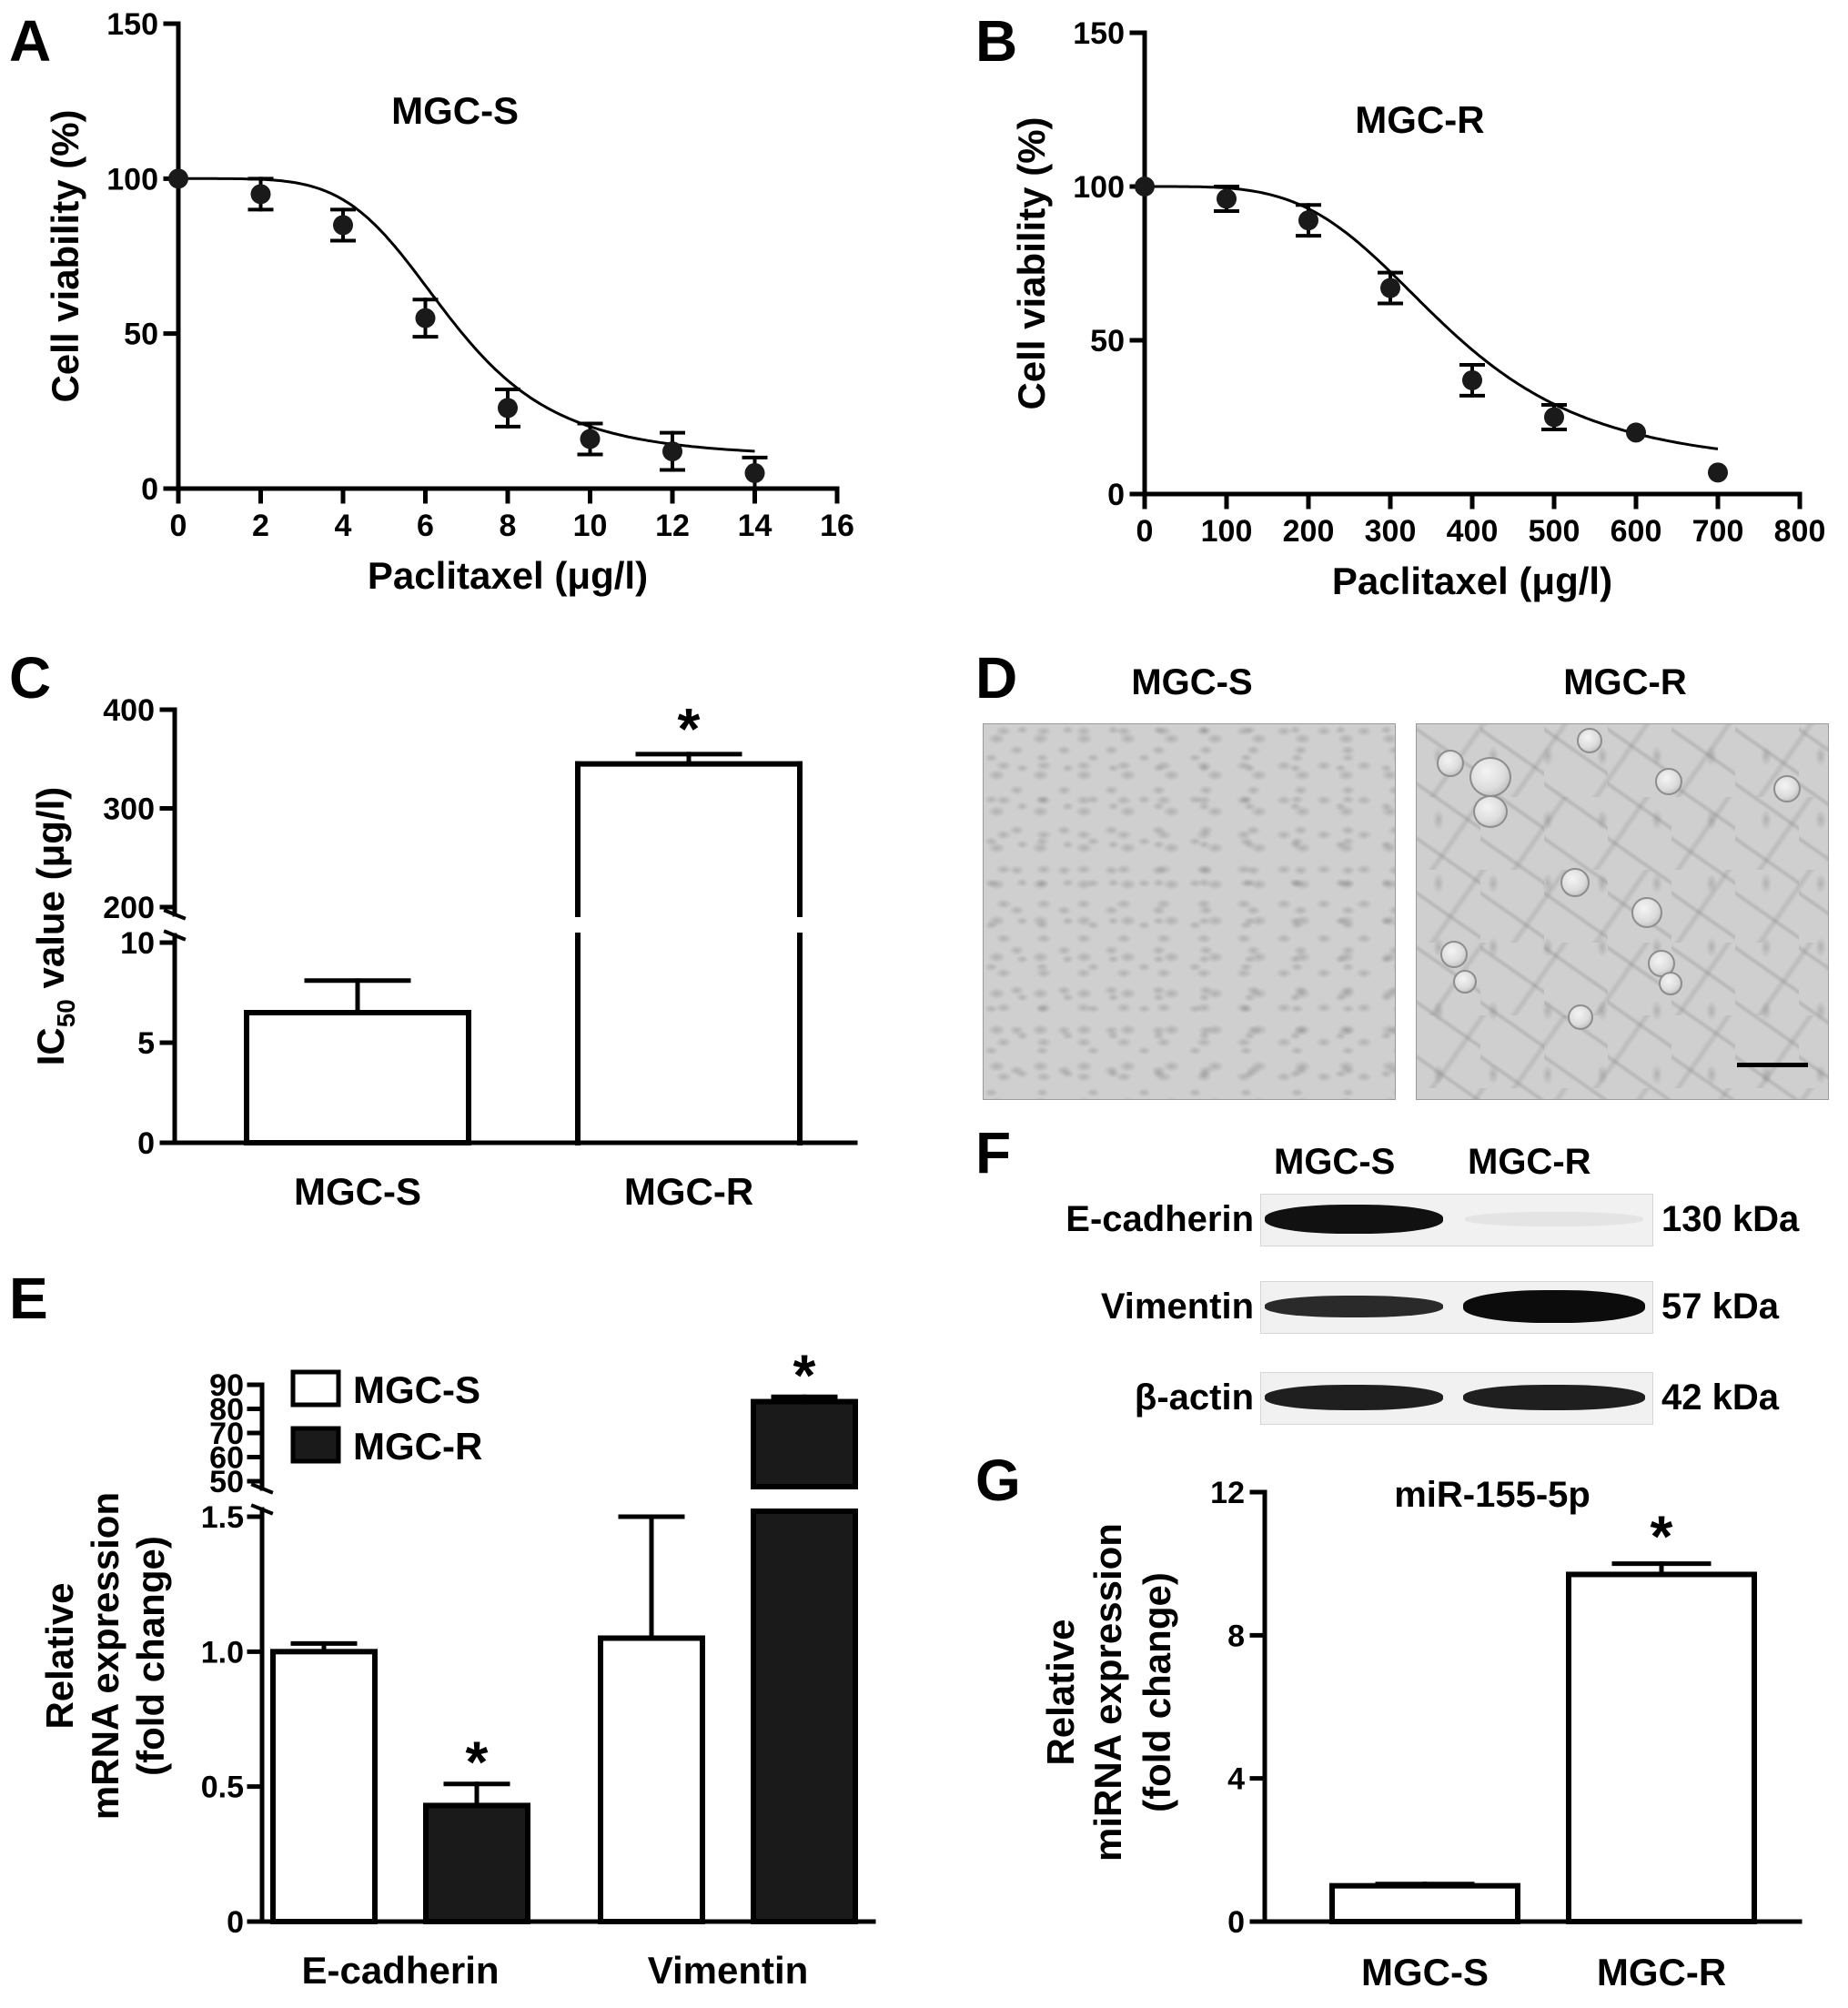  I want to click on micrograph-mgc-r, so click(1622, 912).